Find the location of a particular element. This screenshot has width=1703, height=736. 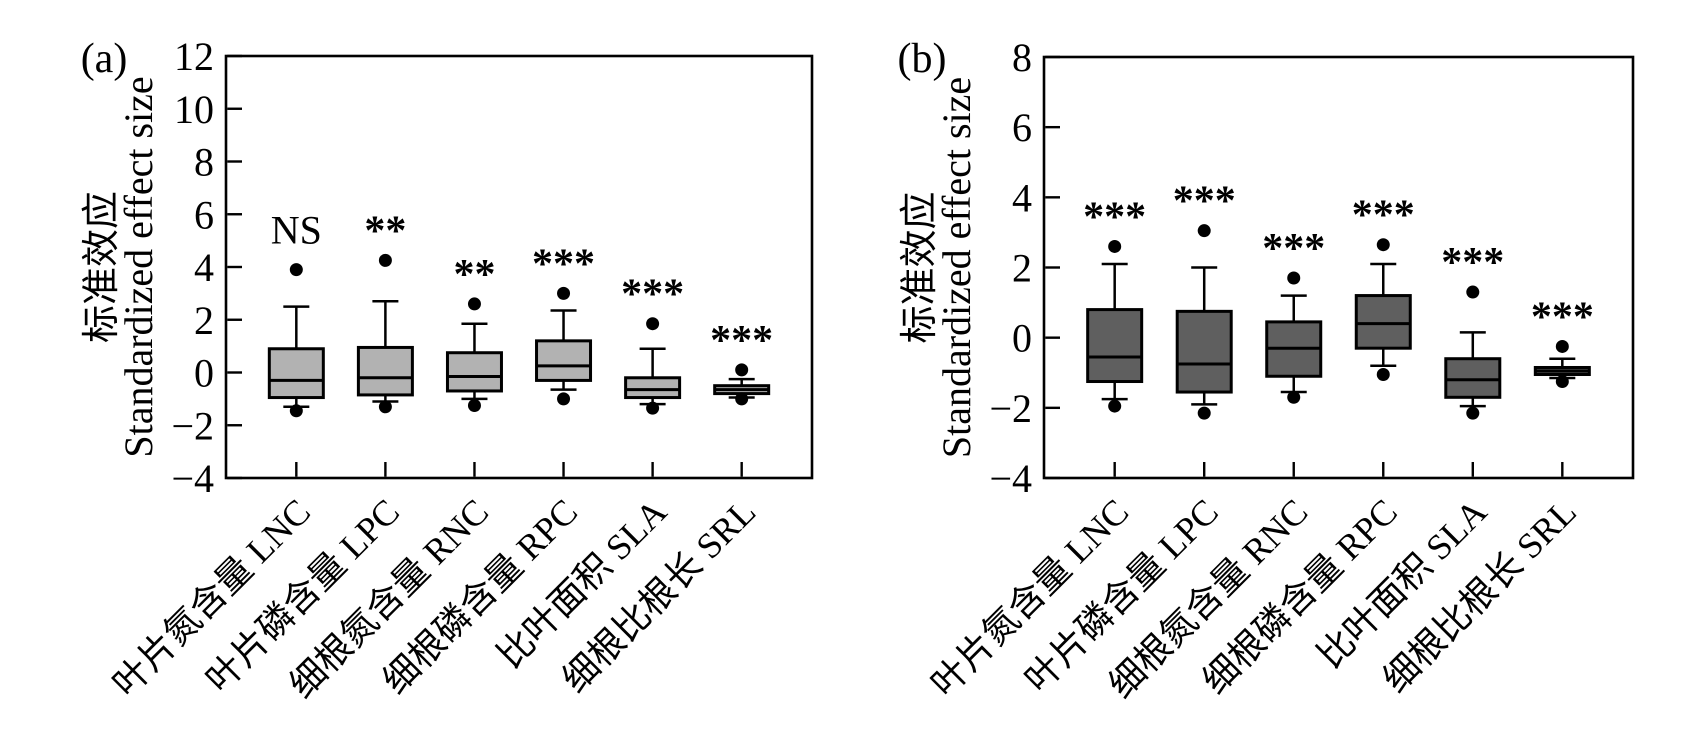

y-tick-label-a: 2 is located at coordinates (204, 320).